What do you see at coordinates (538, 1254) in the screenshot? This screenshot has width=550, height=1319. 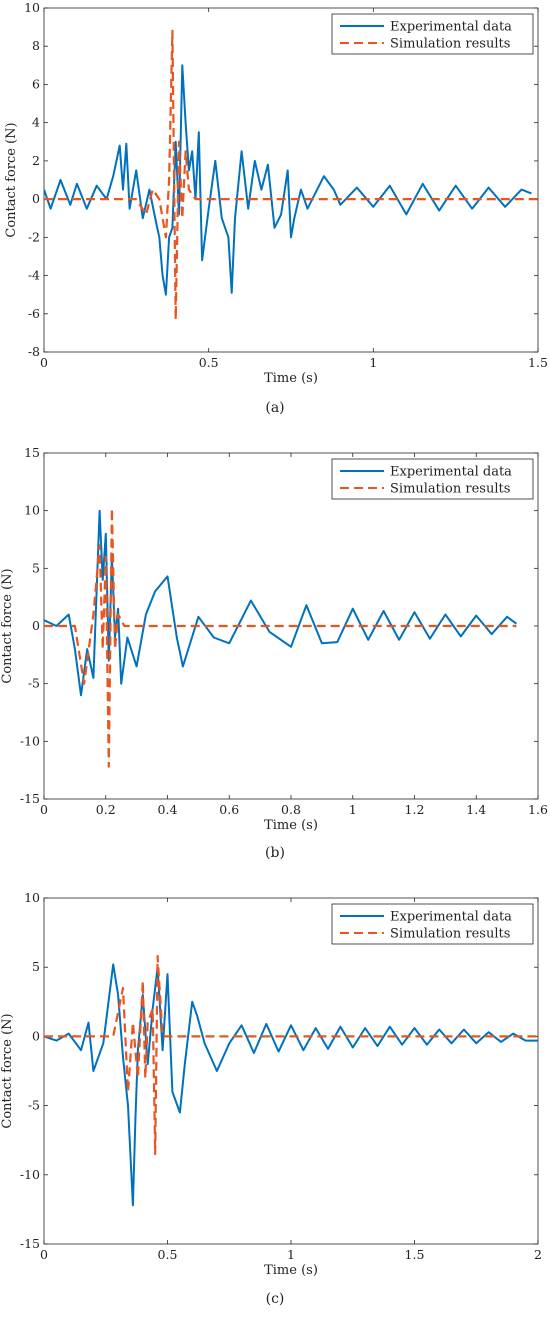 I see `x-tick-label: 2` at bounding box center [538, 1254].